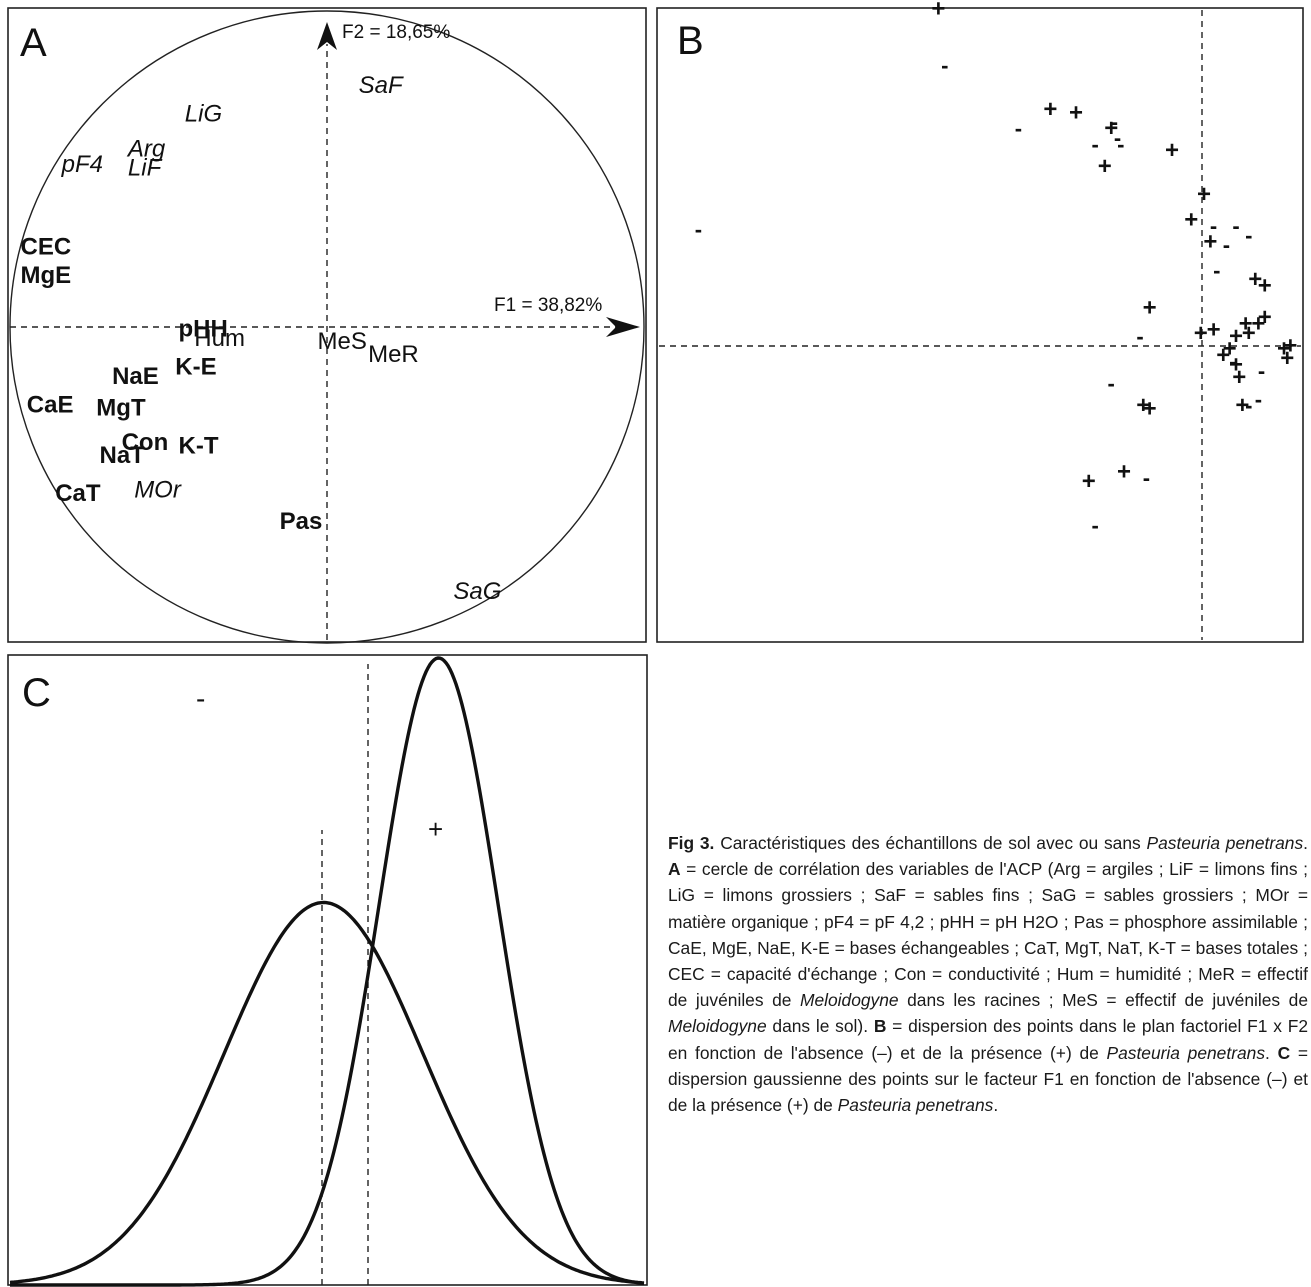 This screenshot has height=1287, width=1311. What do you see at coordinates (78, 493) in the screenshot?
I see `variable-label-cat: CaT` at bounding box center [78, 493].